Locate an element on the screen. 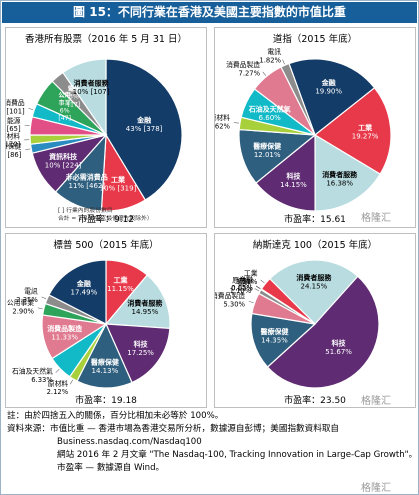  pe-ratio-hk: 市盈率：9.12 is located at coordinates (106, 218).